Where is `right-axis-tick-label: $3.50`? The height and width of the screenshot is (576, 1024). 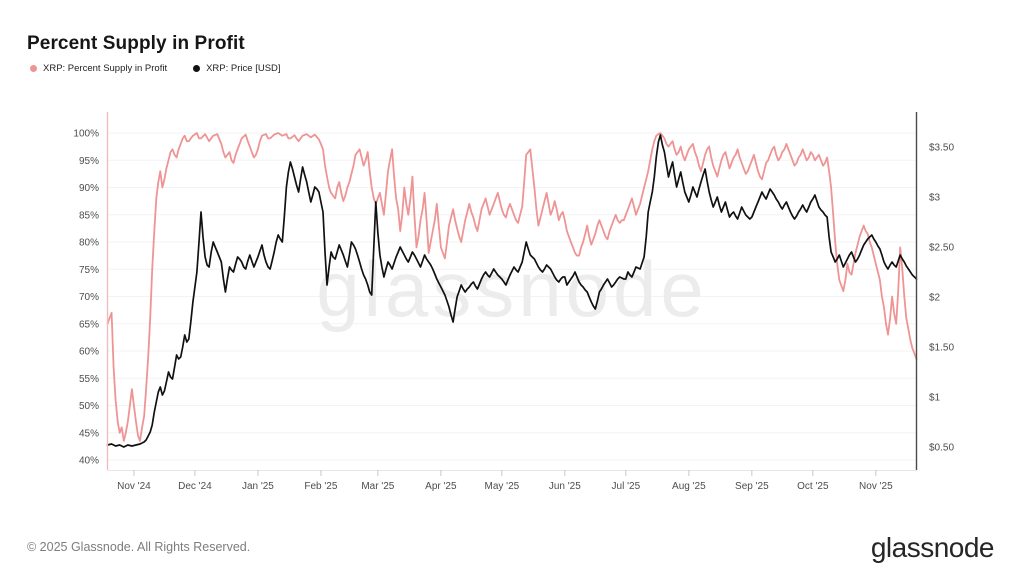 right-axis-tick-label: $3.50 is located at coordinates (941, 148).